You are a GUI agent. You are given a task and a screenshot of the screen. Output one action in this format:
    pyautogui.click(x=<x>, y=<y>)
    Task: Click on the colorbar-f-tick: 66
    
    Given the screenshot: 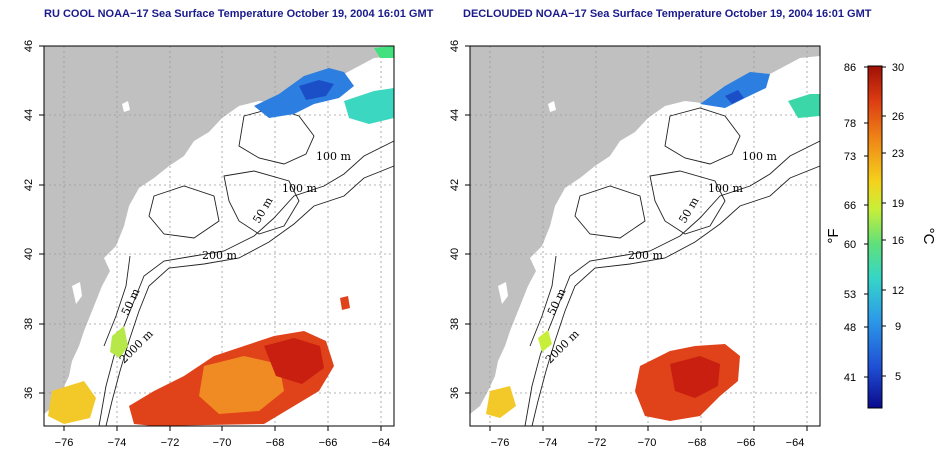 What is the action you would take?
    pyautogui.click(x=850, y=206)
    